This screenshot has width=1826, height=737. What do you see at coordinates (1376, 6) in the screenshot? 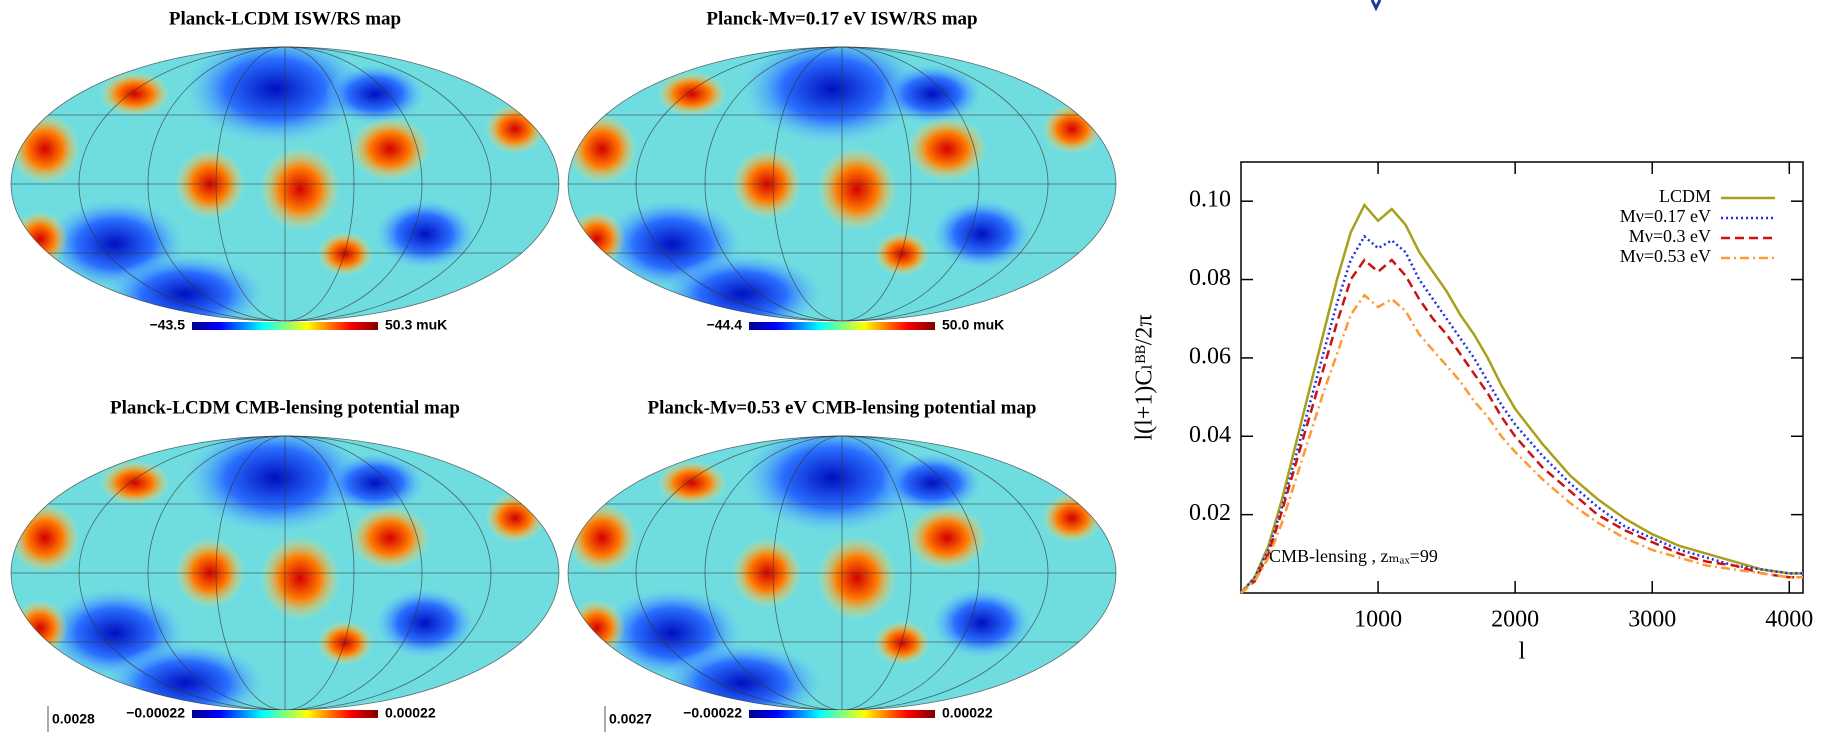
I see `fragment` at bounding box center [1376, 6].